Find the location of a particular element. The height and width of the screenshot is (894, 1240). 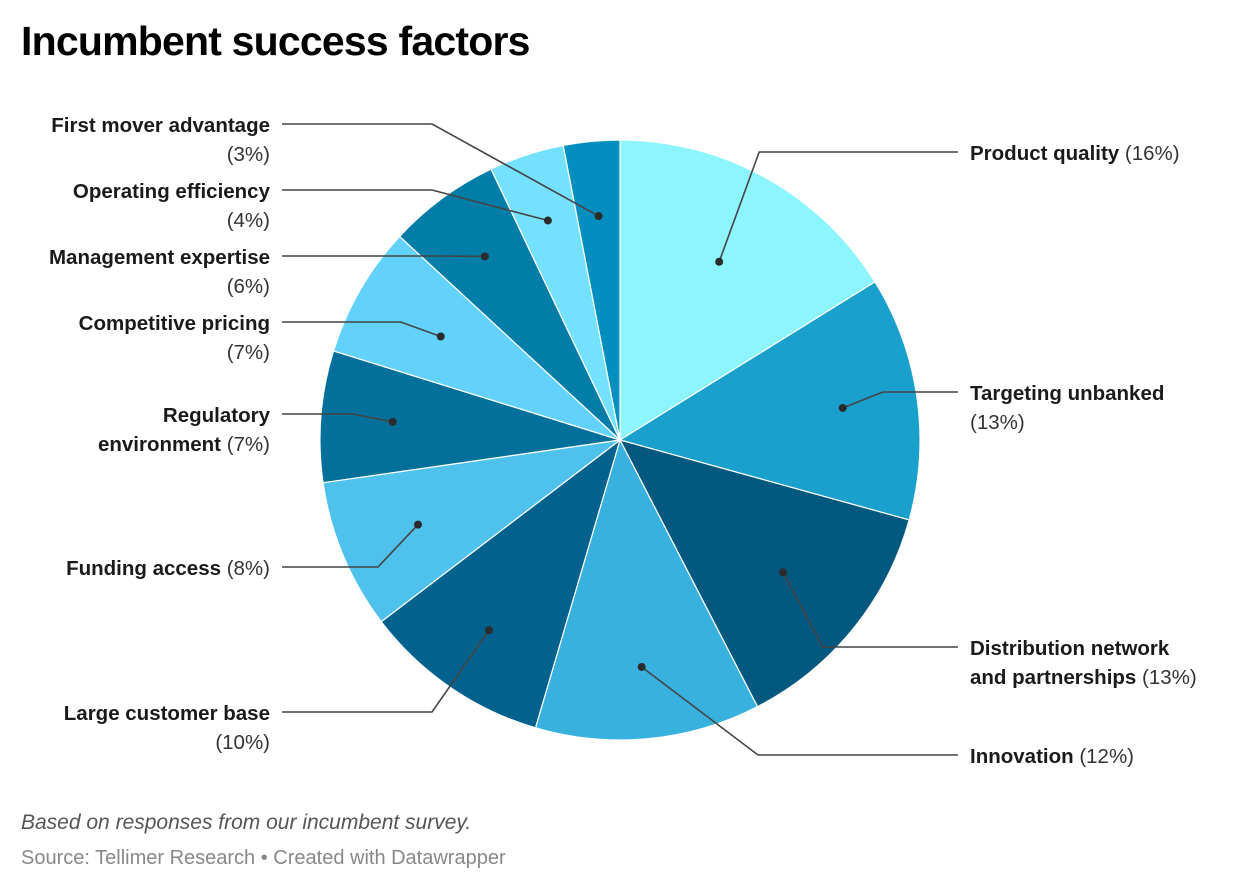

slice-label-product-quality: Product quality (16%) is located at coordinates (1075, 153).